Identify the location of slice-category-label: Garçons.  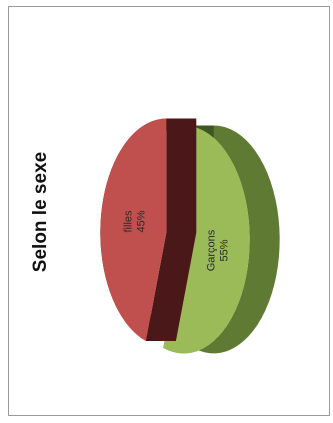
(211, 250).